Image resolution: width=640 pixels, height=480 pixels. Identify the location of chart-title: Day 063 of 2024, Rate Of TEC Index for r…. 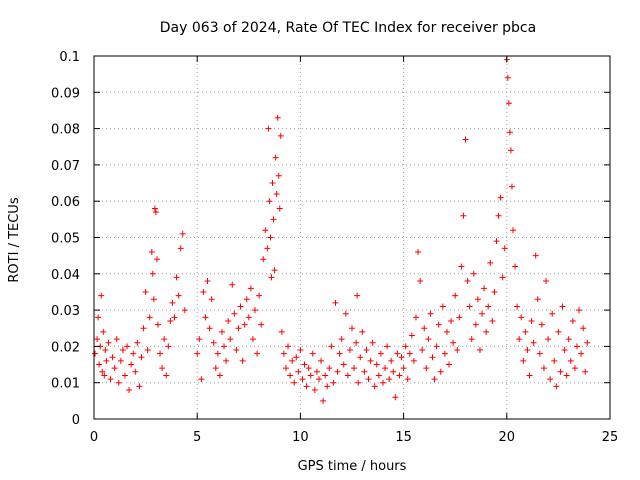
(348, 28).